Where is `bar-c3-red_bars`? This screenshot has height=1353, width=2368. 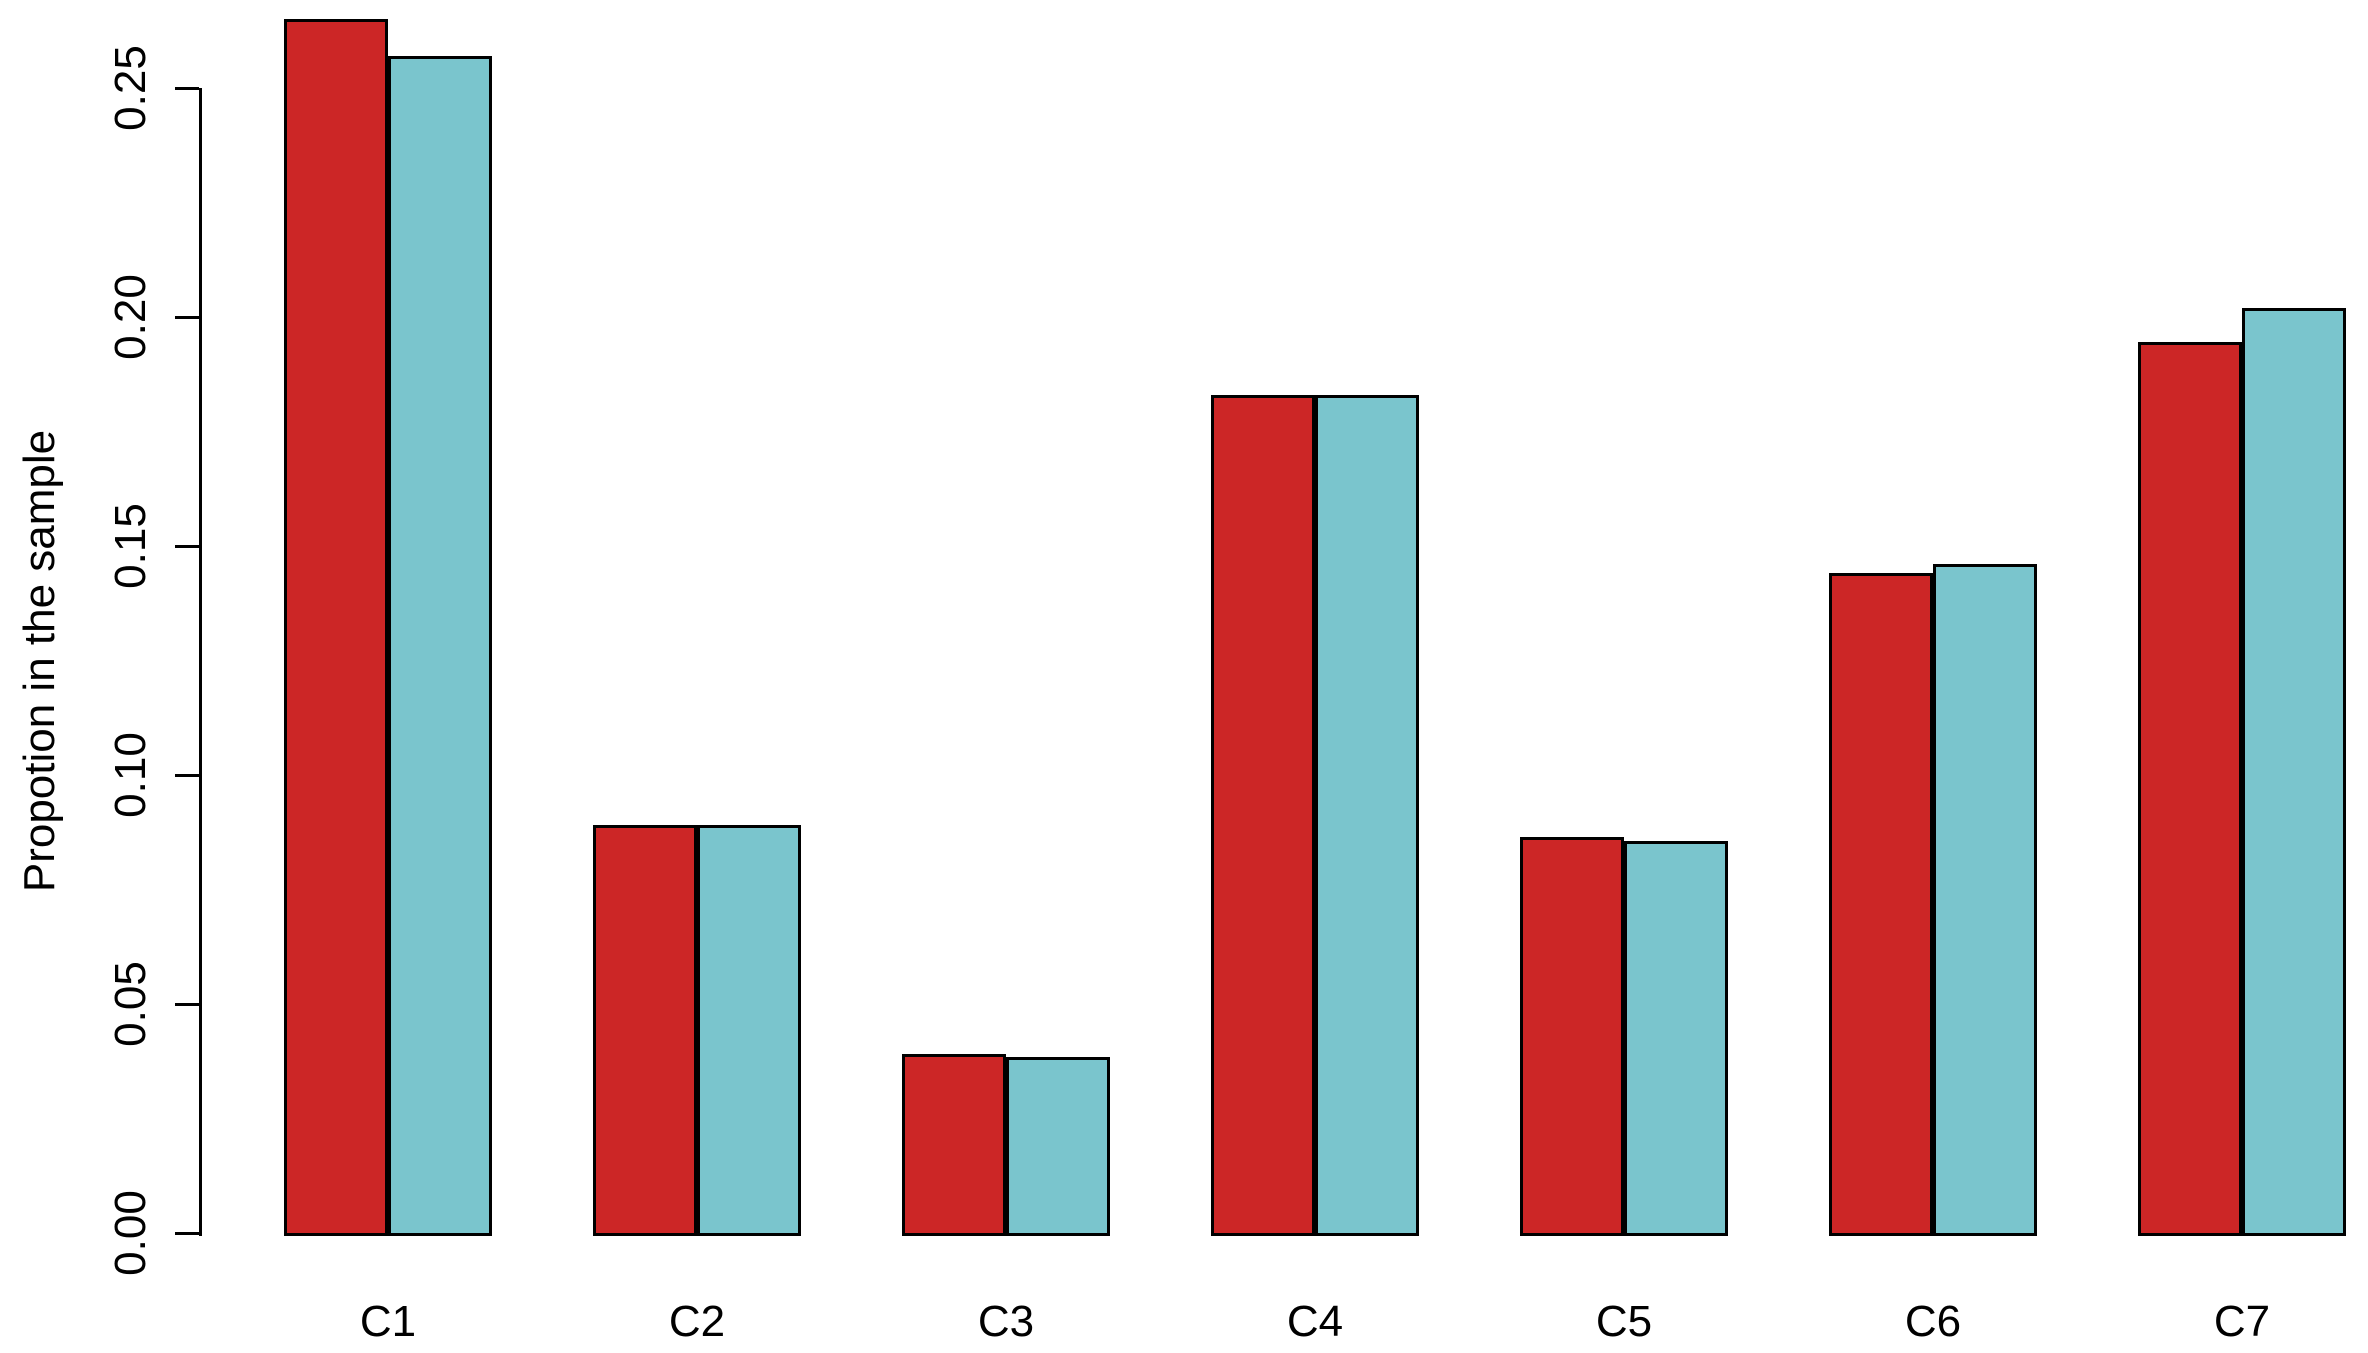 bar-c3-red_bars is located at coordinates (954, 1145).